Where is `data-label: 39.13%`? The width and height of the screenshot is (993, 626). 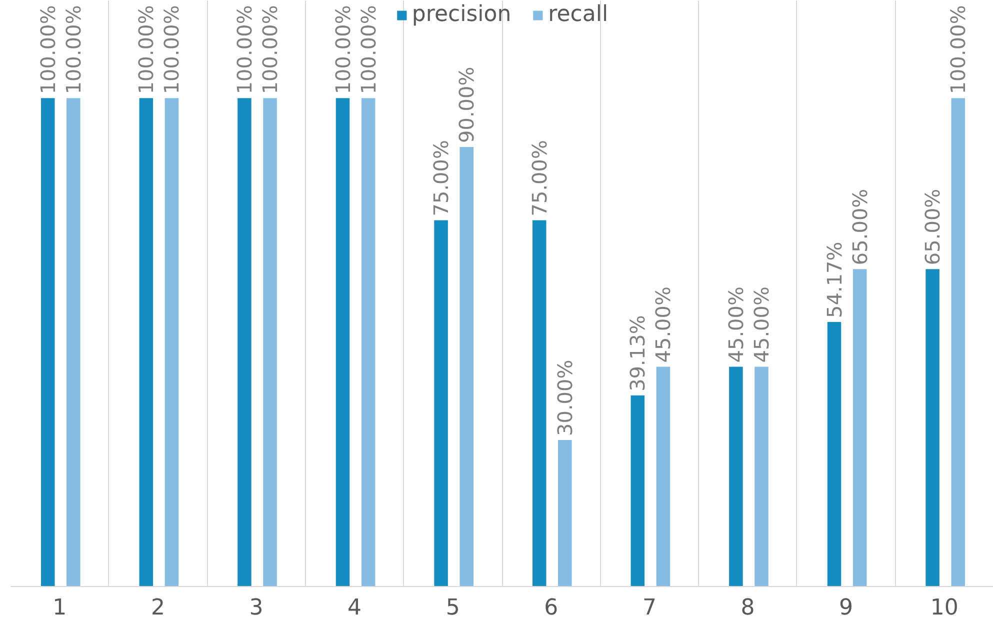
data-label: 39.13% is located at coordinates (638, 353).